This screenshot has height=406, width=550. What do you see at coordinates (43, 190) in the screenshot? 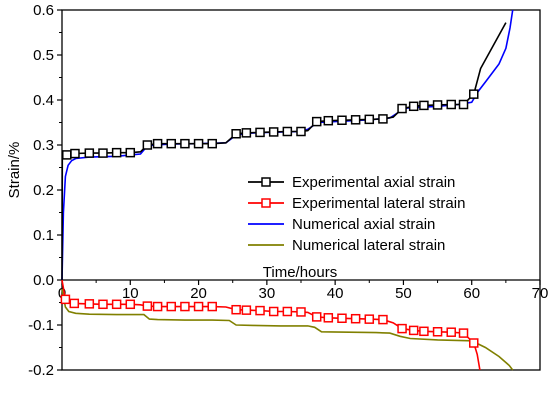
I see `y-tick-label: 0.2` at bounding box center [43, 190].